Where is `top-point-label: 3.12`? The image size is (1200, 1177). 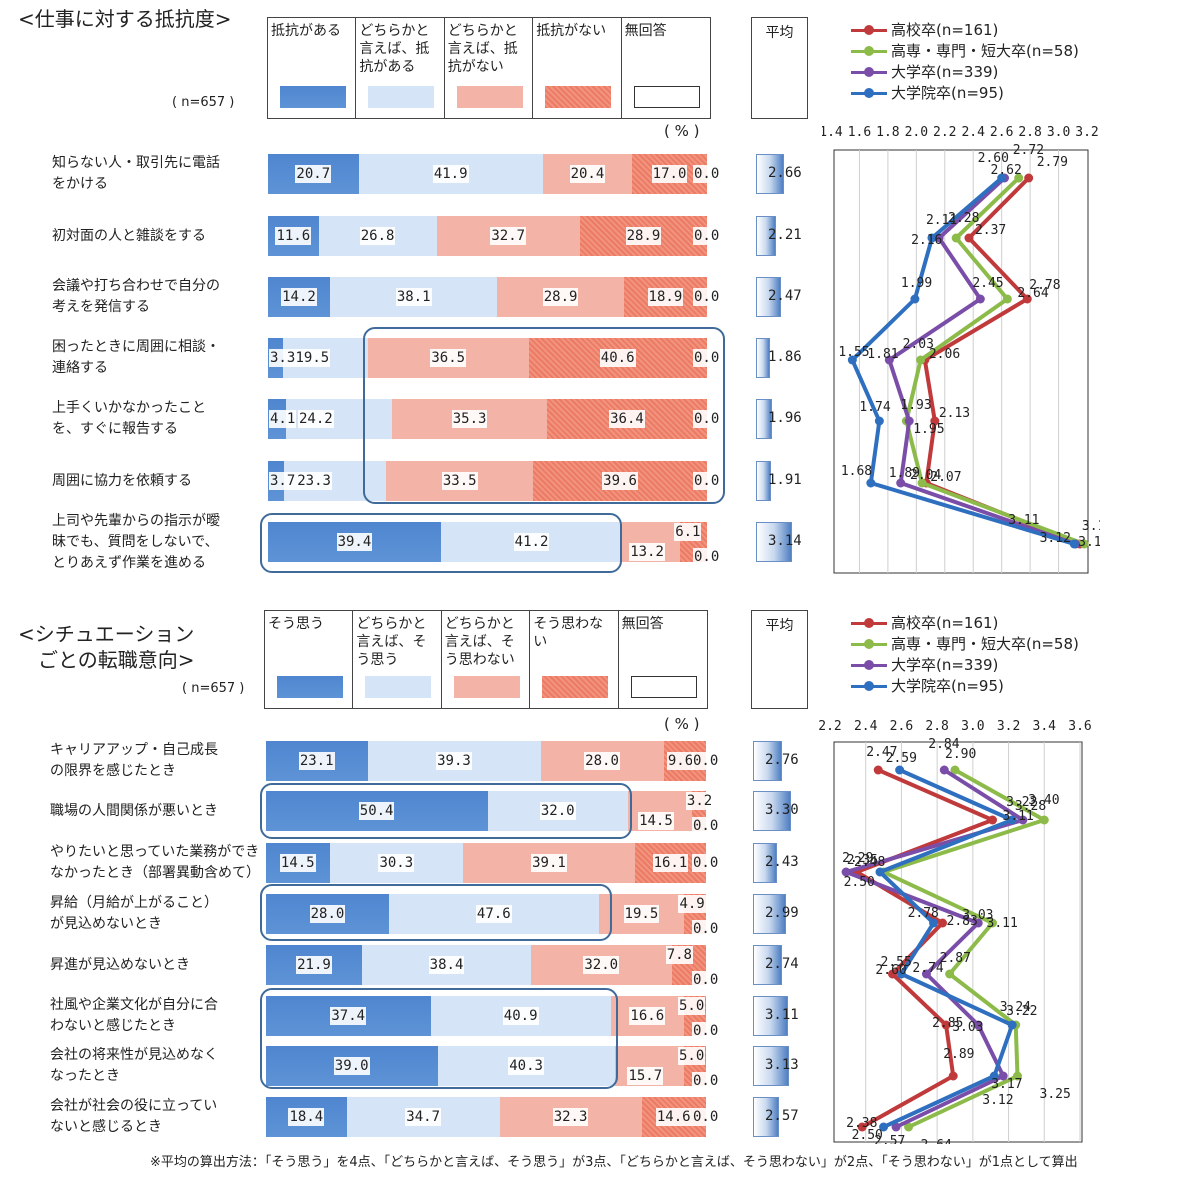
top-point-label: 3.12 is located at coordinates (1055, 538).